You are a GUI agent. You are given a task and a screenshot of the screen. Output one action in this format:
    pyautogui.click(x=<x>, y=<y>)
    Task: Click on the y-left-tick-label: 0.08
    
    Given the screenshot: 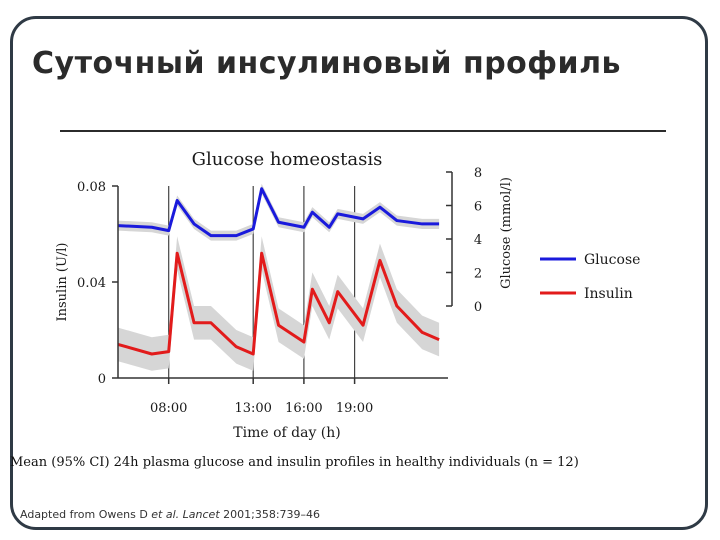 What is the action you would take?
    pyautogui.click(x=91, y=187)
    